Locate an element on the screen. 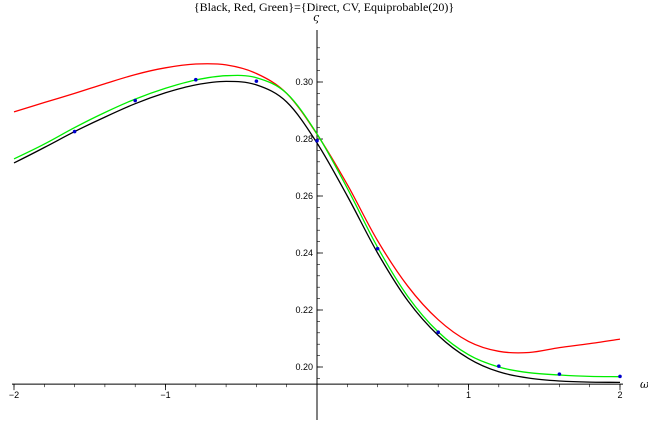 This screenshot has width=648, height=422. y-tick-label: 0.28 is located at coordinates (304, 139).